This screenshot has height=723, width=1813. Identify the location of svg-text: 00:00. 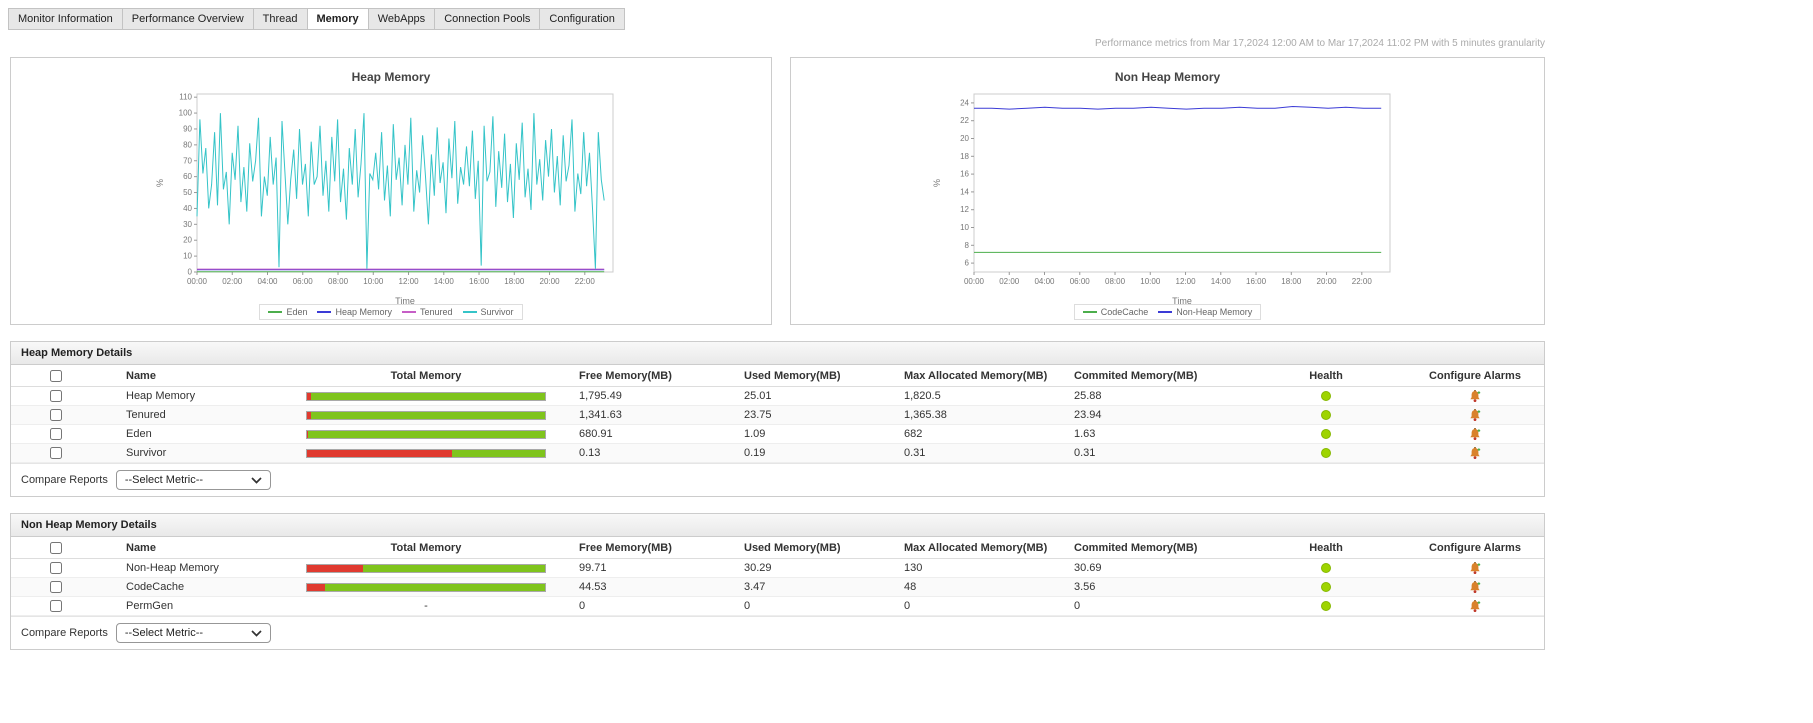
(973, 281).